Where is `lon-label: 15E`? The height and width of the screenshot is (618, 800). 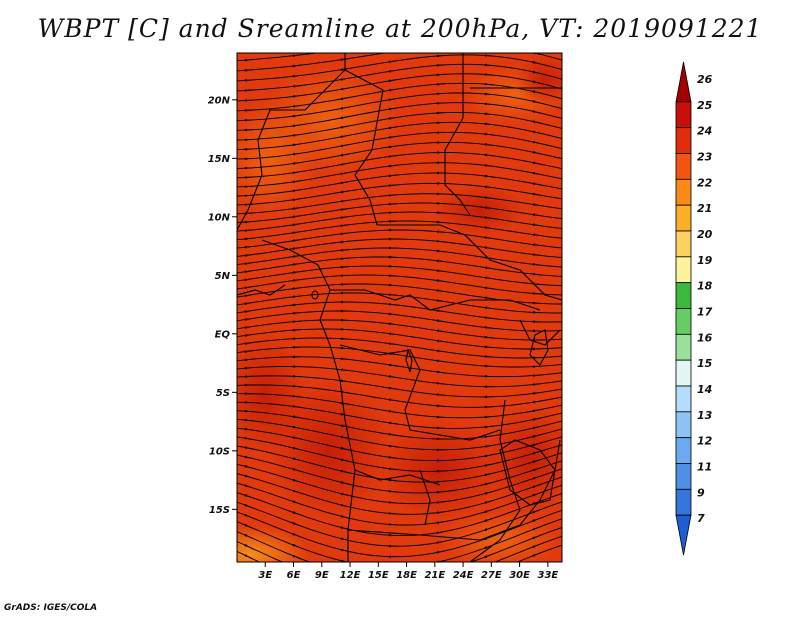 lon-label: 15E is located at coordinates (378, 575).